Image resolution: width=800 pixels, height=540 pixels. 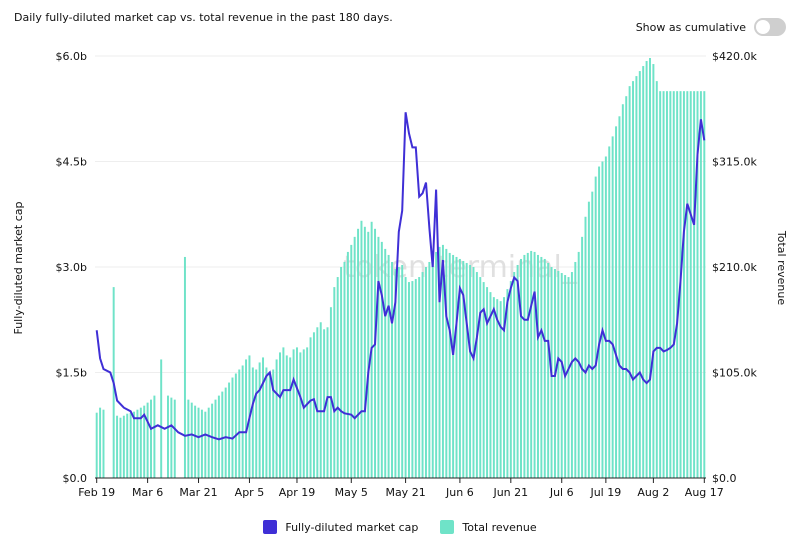 I want to click on legend: Fully-diluted market cap Total revenue, so click(x=400, y=527).